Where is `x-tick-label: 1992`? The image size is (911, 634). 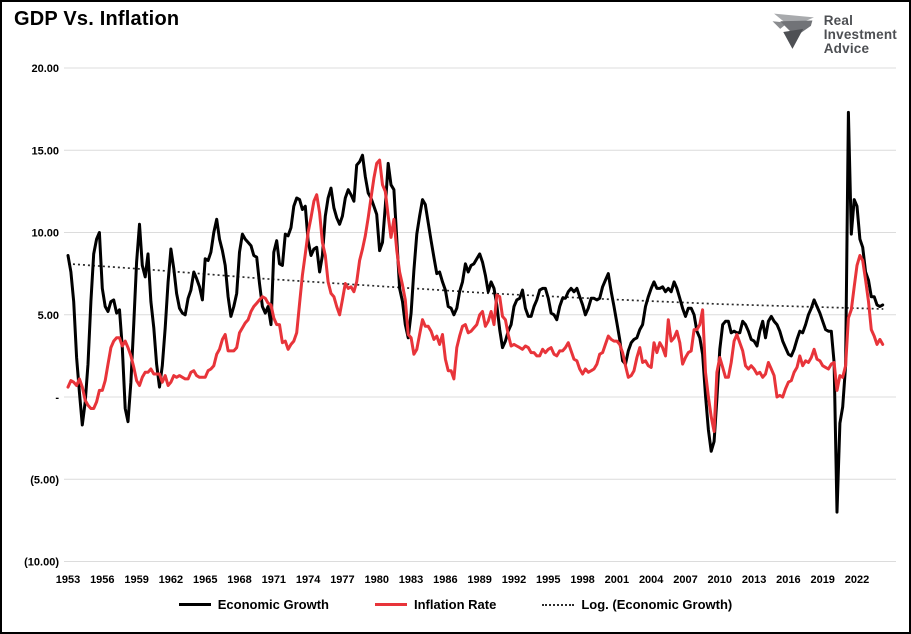
x-tick-label: 1992 is located at coordinates (514, 580).